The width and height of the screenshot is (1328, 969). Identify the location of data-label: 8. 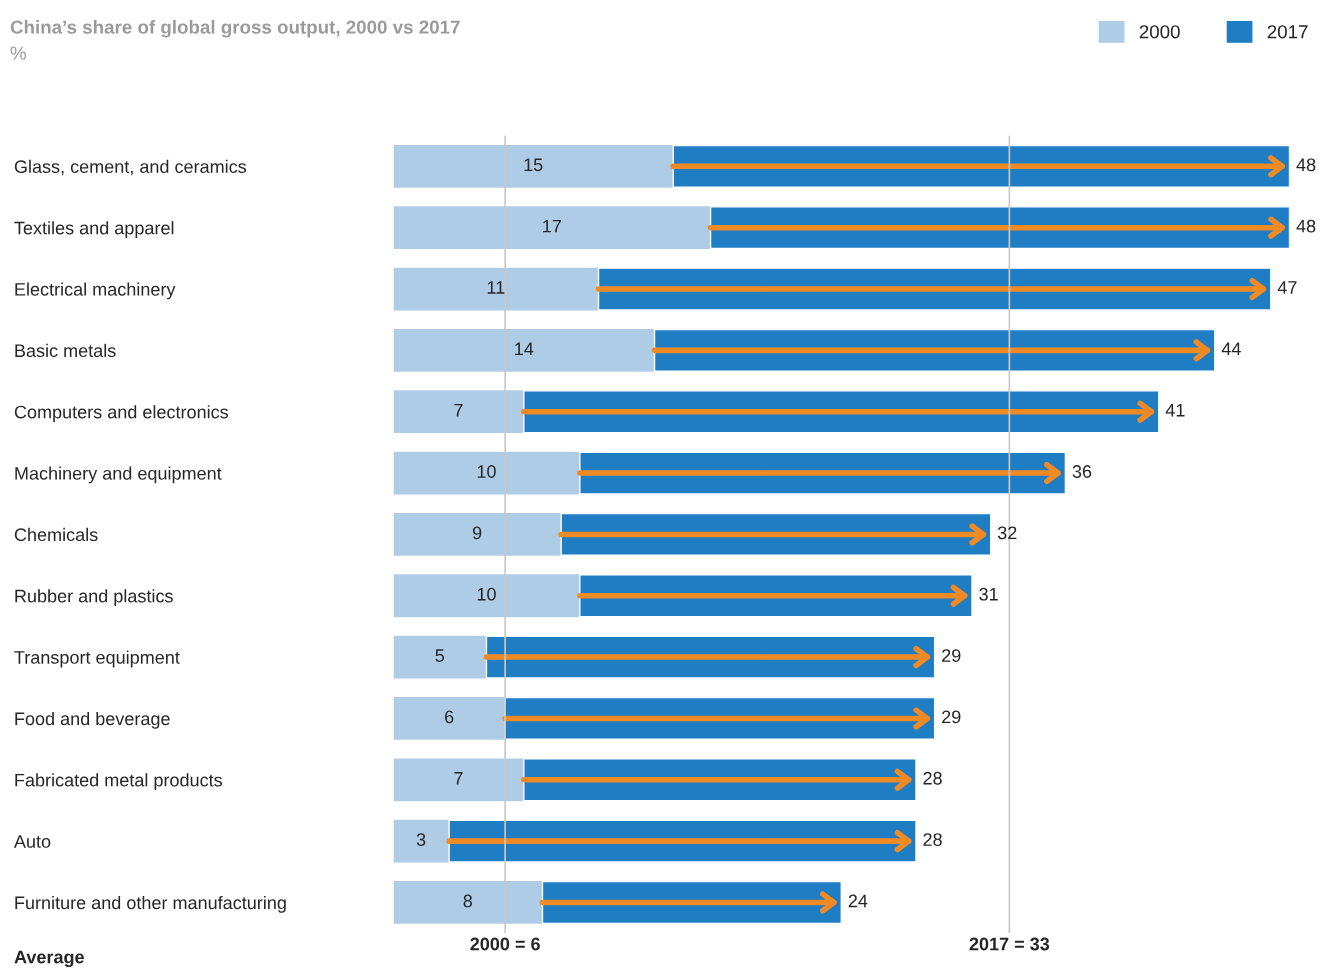
(468, 901).